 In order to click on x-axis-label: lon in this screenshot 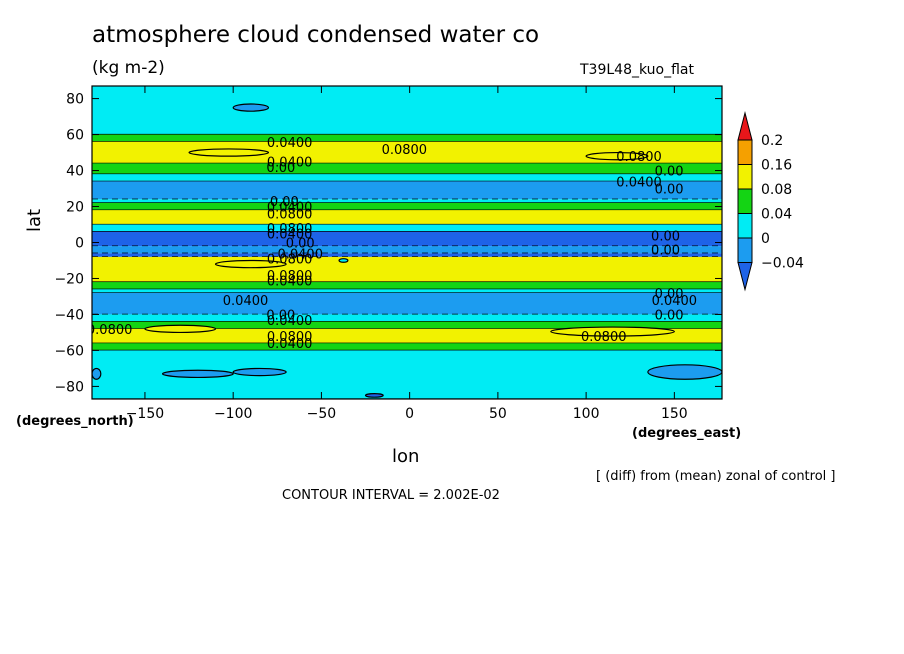, I will do `click(406, 456)`.